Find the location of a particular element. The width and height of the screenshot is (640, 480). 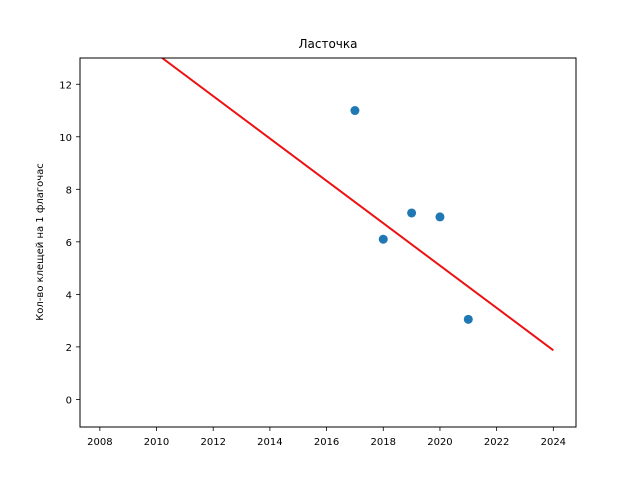

y-tick-label: 12 is located at coordinates (65, 85).